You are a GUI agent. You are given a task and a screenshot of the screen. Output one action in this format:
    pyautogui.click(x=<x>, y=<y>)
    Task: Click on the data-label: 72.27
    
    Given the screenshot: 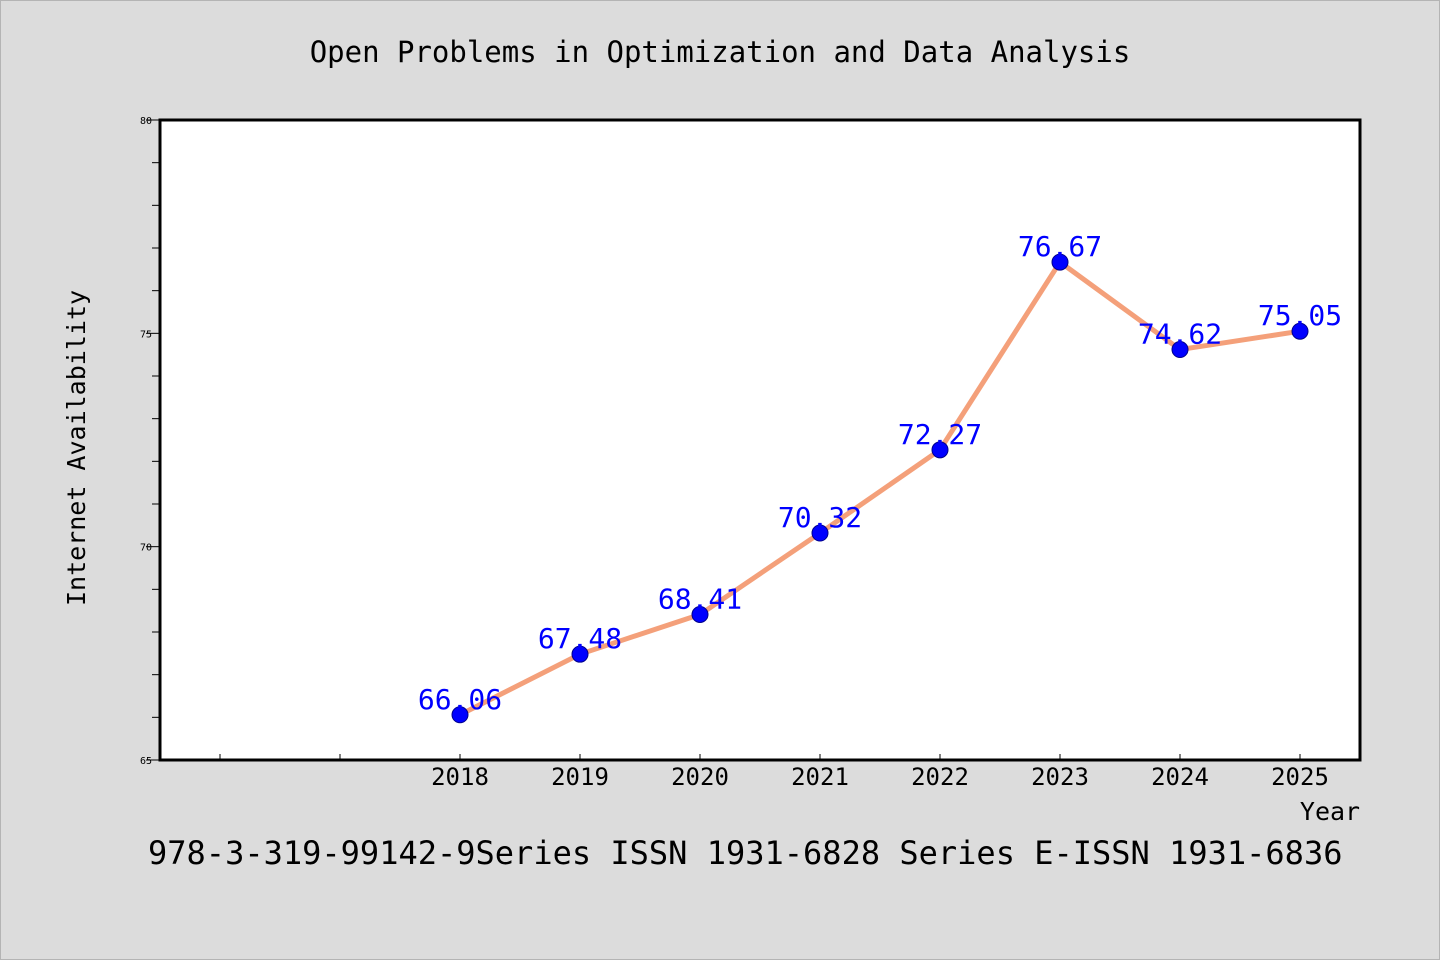 What is the action you would take?
    pyautogui.click(x=940, y=434)
    